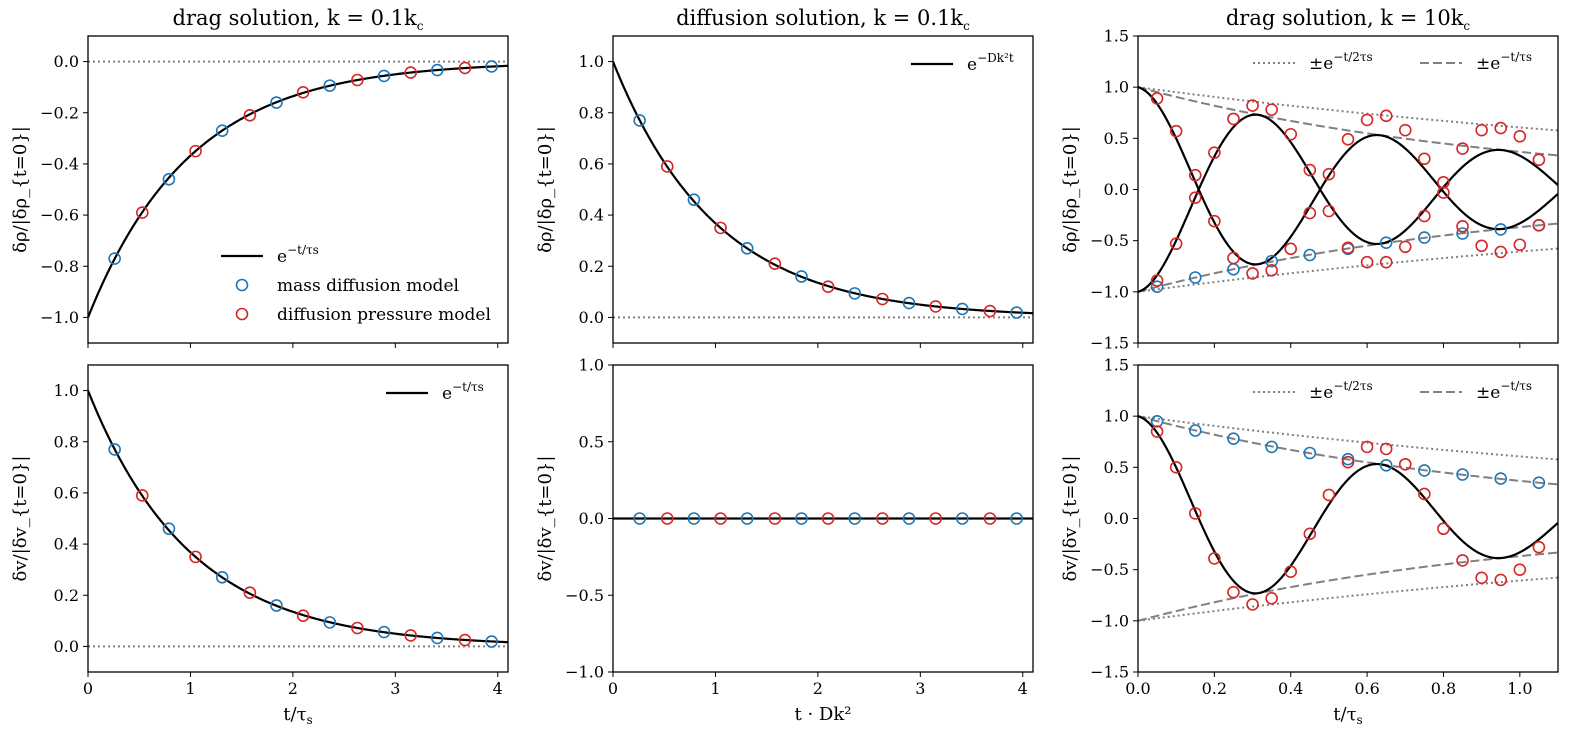 The image size is (1578, 742). I want to click on legend-label: ±e−t/τs, so click(1504, 391).